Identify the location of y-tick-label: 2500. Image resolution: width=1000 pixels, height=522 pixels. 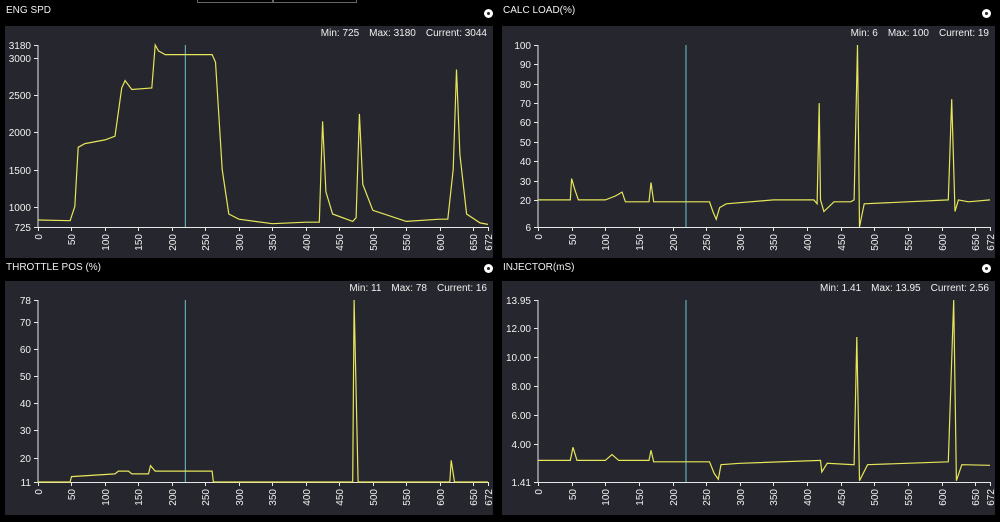
(20, 96).